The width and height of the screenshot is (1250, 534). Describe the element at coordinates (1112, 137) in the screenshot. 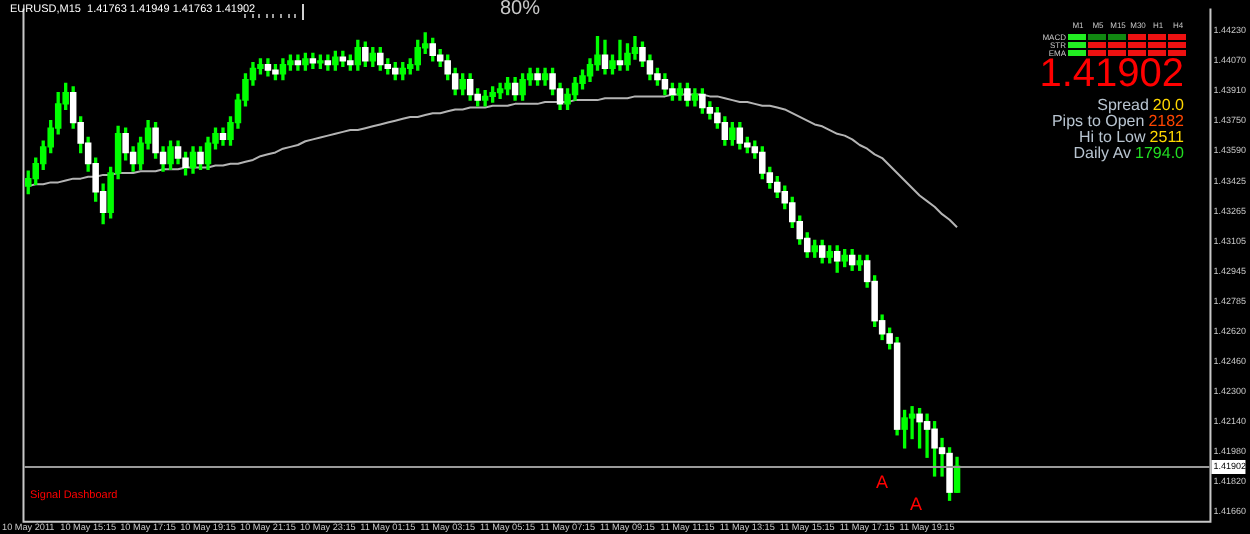

I see `text: Hi to Low` at that location.